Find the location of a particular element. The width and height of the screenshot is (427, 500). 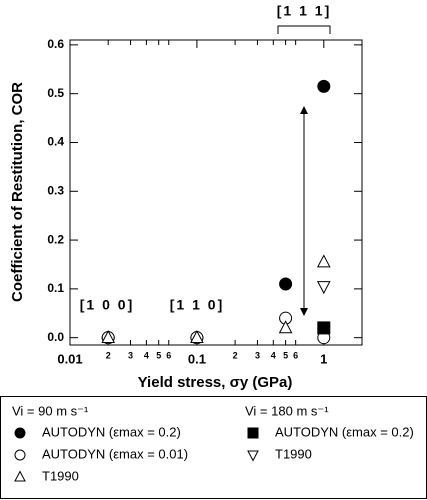

x-tick-label: 0.01 is located at coordinates (69, 358).